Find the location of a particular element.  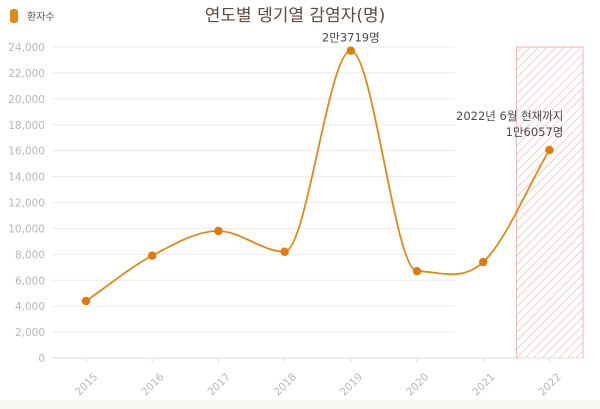

y-tick-label: 0 is located at coordinates (41, 359).